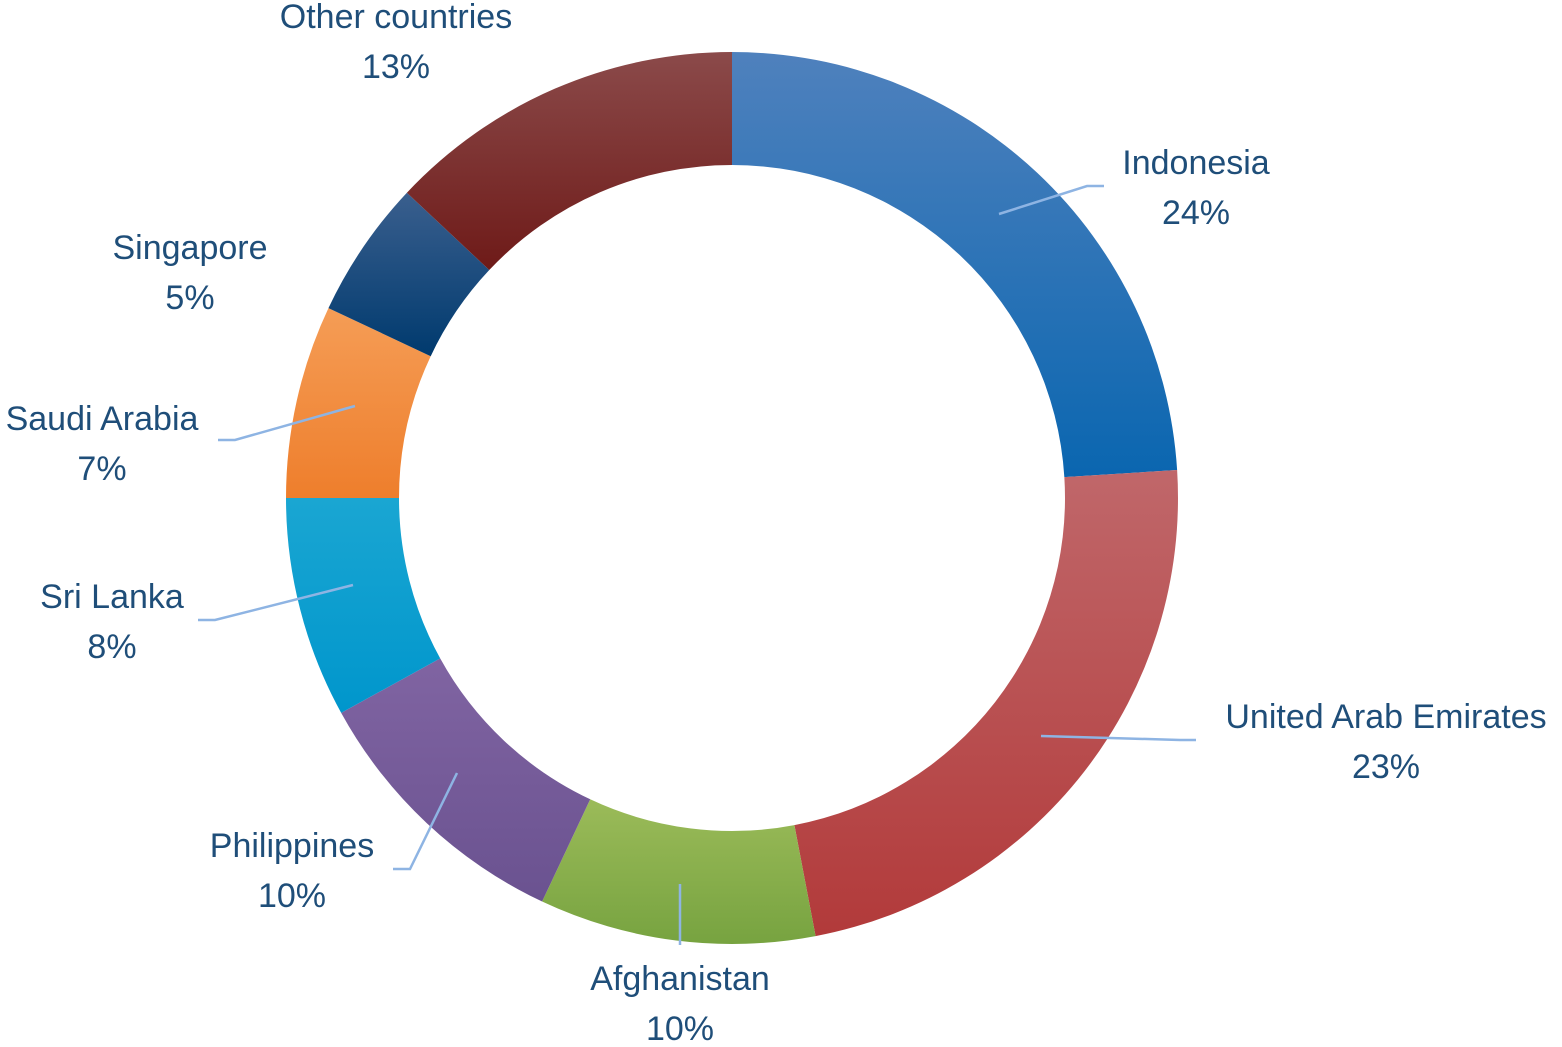  What do you see at coordinates (189, 248) in the screenshot?
I see `slice-label: Singapore` at bounding box center [189, 248].